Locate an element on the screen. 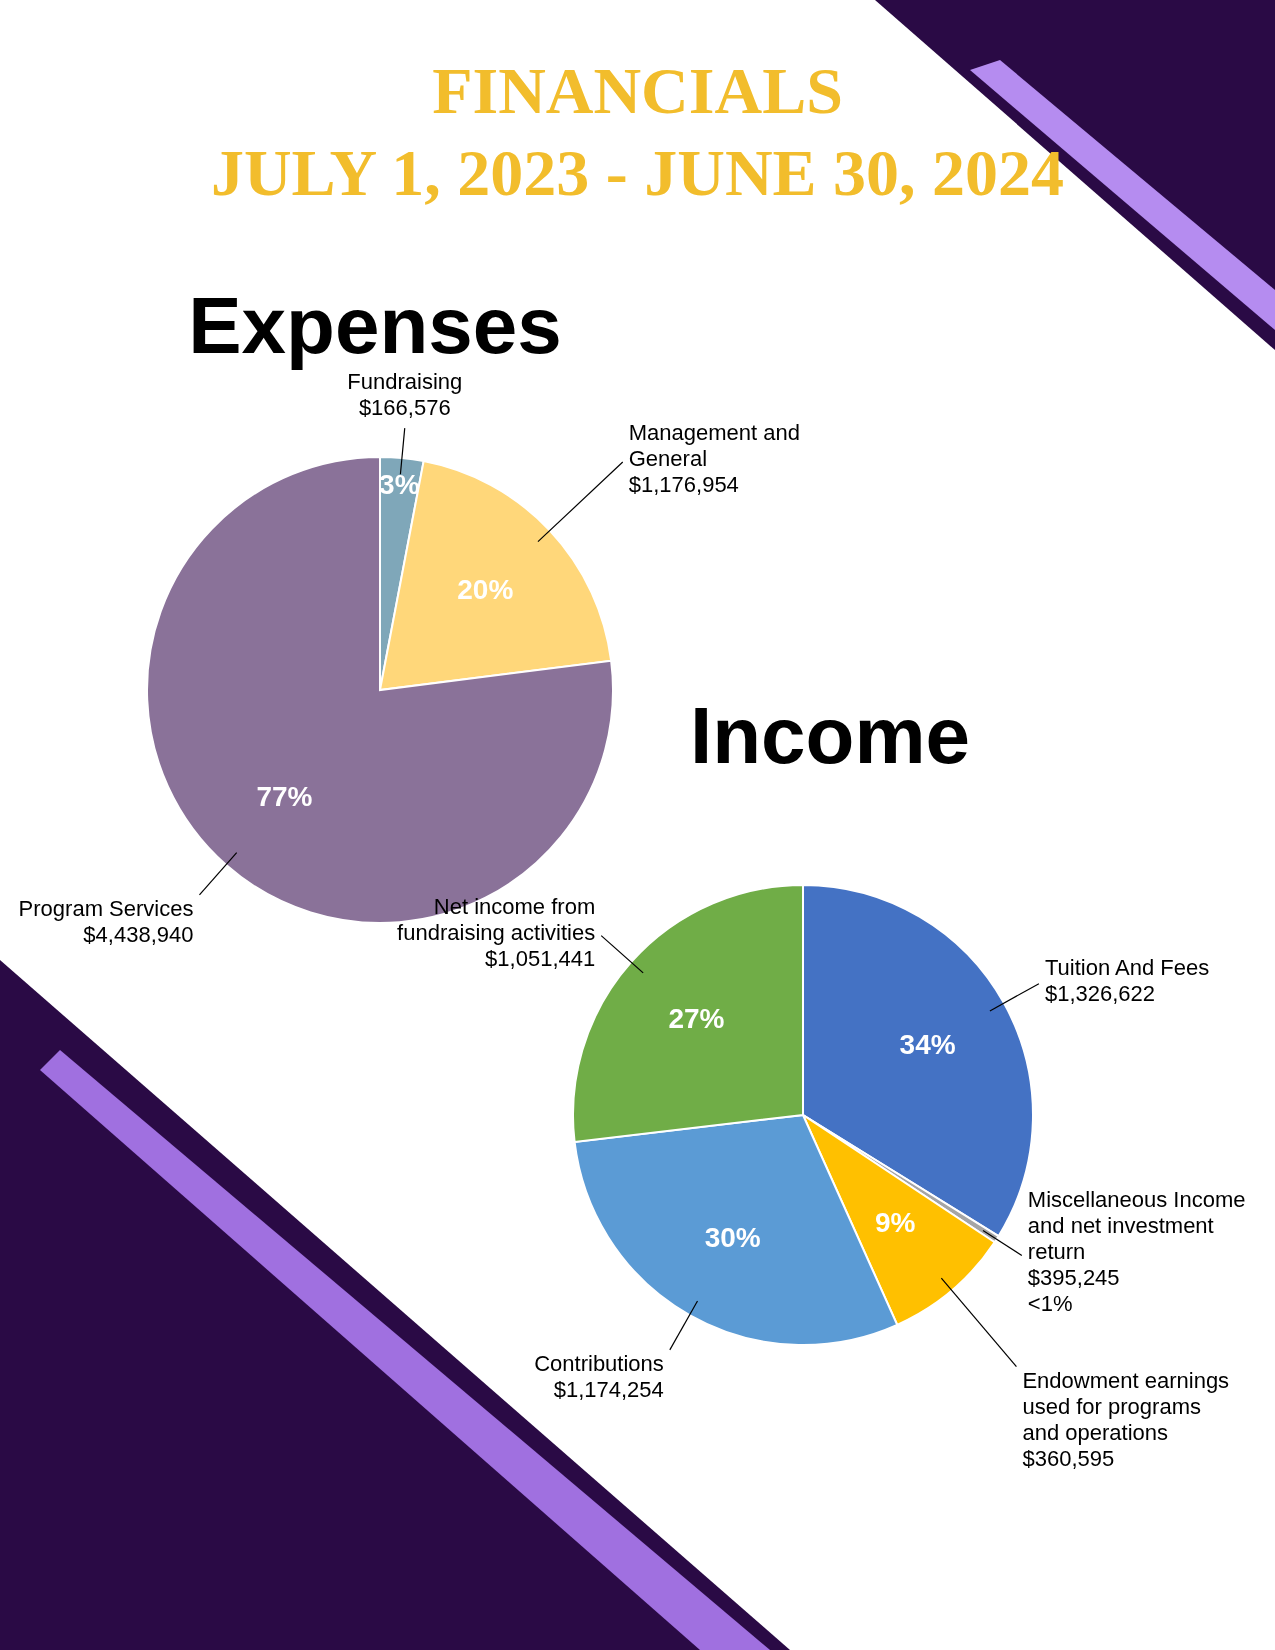 This screenshot has width=1275, height=1650. data-label: 77% is located at coordinates (284, 797).